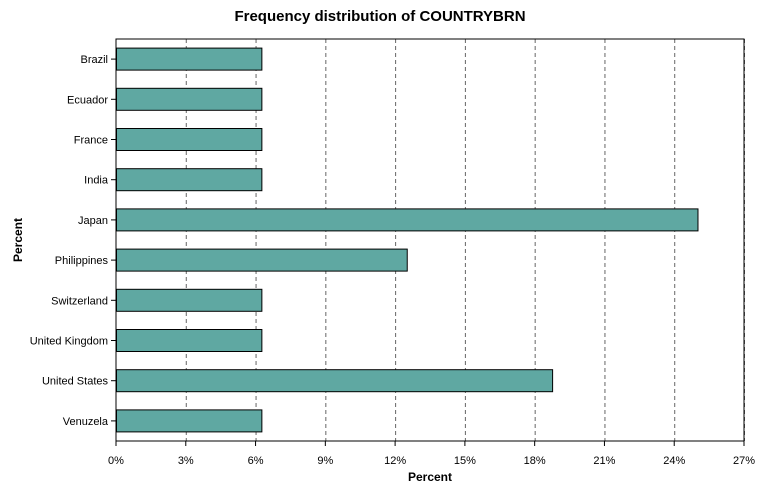 Image resolution: width=760 pixels, height=483 pixels. Describe the element at coordinates (744, 461) in the screenshot. I see `x-tick-label: 27%` at that location.